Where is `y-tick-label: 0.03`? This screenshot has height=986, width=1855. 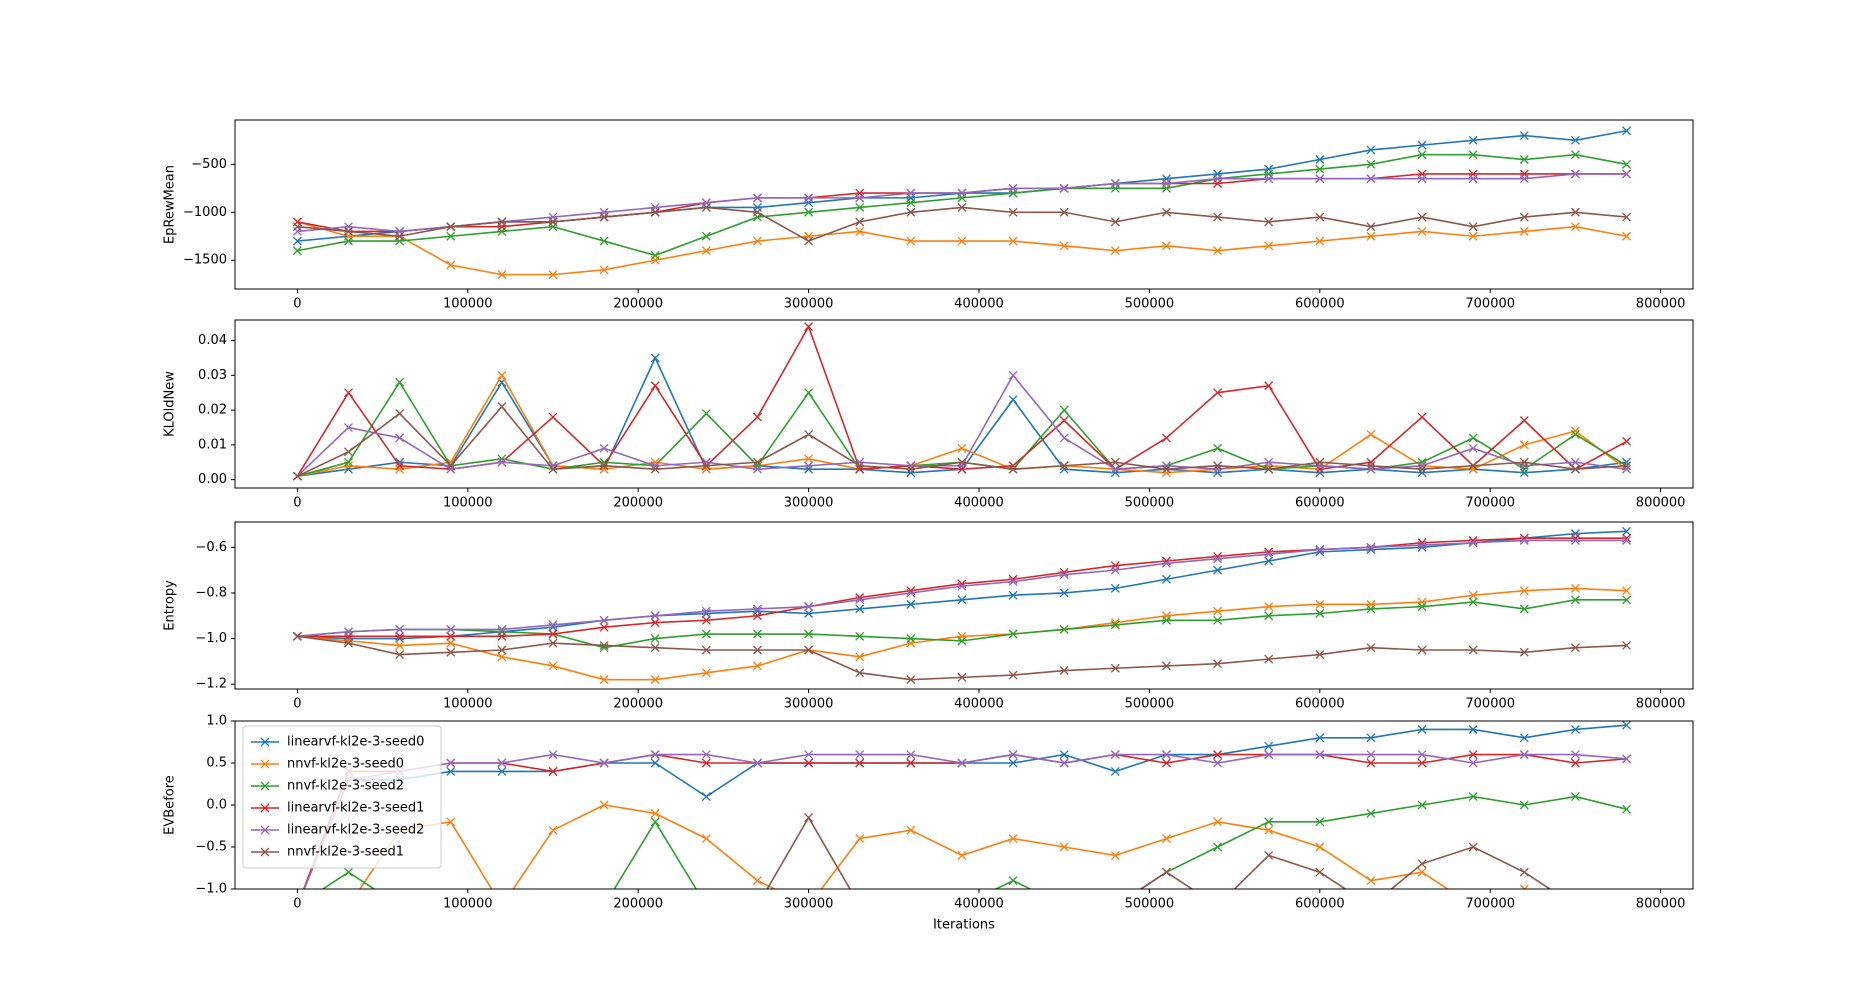 y-tick-label: 0.03 is located at coordinates (212, 375).